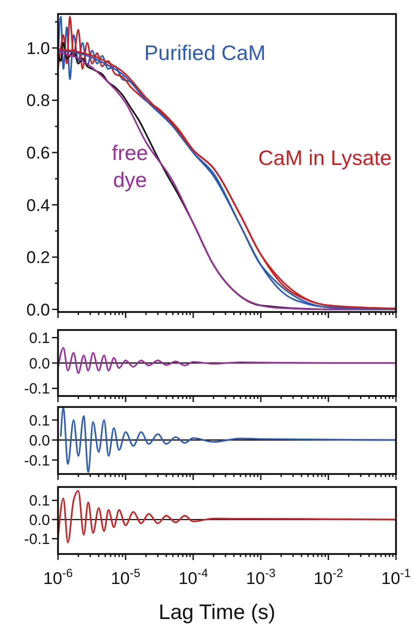 The image size is (414, 631). What do you see at coordinates (38, 152) in the screenshot?
I see `y-tick-label: 0.6` at bounding box center [38, 152].